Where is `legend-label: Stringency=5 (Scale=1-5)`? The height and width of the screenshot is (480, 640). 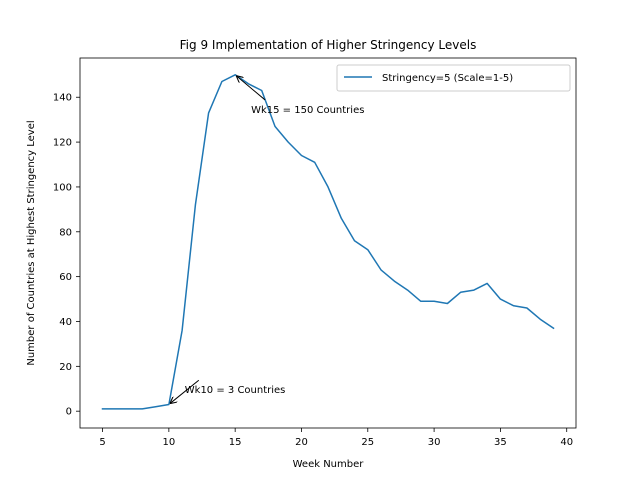
legend-label: Stringency=5 (Scale=1-5) is located at coordinates (447, 78).